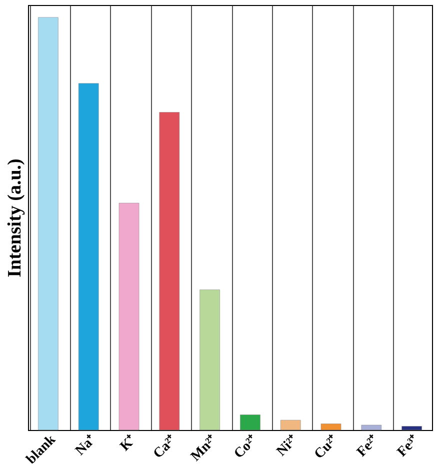 The height and width of the screenshot is (472, 437). What do you see at coordinates (129, 443) in the screenshot?
I see `x-tick-label: K⁺` at bounding box center [129, 443].